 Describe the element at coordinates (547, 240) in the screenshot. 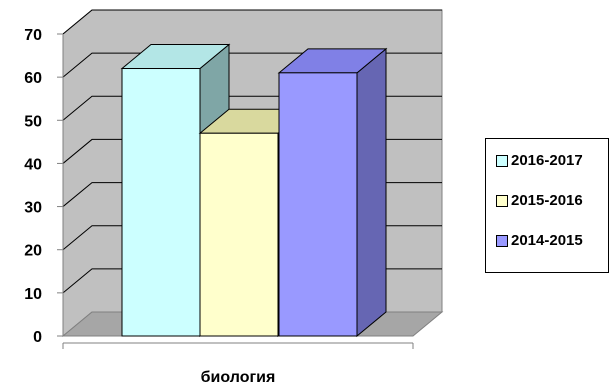

I see `legend-label: 2014-2015` at that location.